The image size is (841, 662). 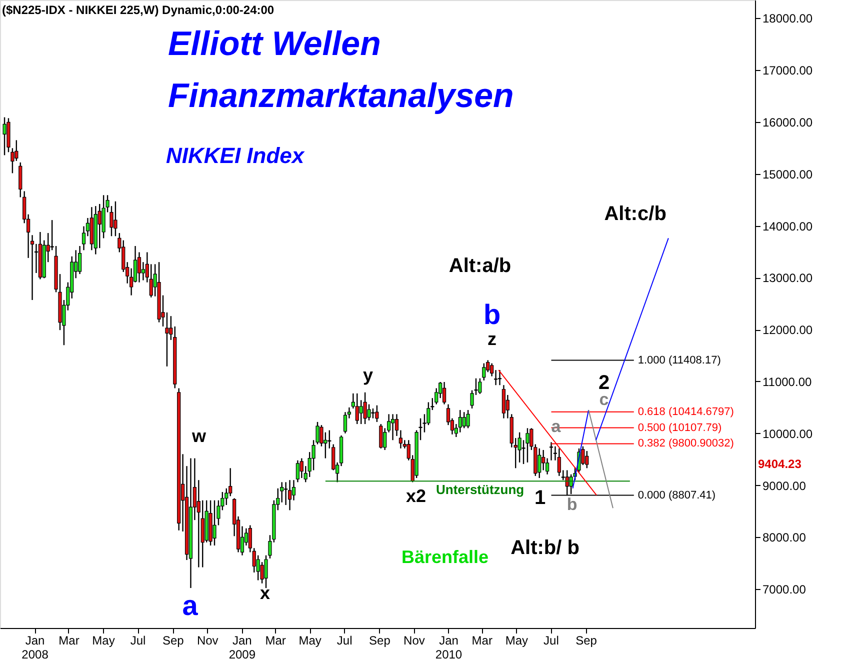 What do you see at coordinates (445, 557) in the screenshot?
I see `annotation: Bärenfalle` at bounding box center [445, 557].